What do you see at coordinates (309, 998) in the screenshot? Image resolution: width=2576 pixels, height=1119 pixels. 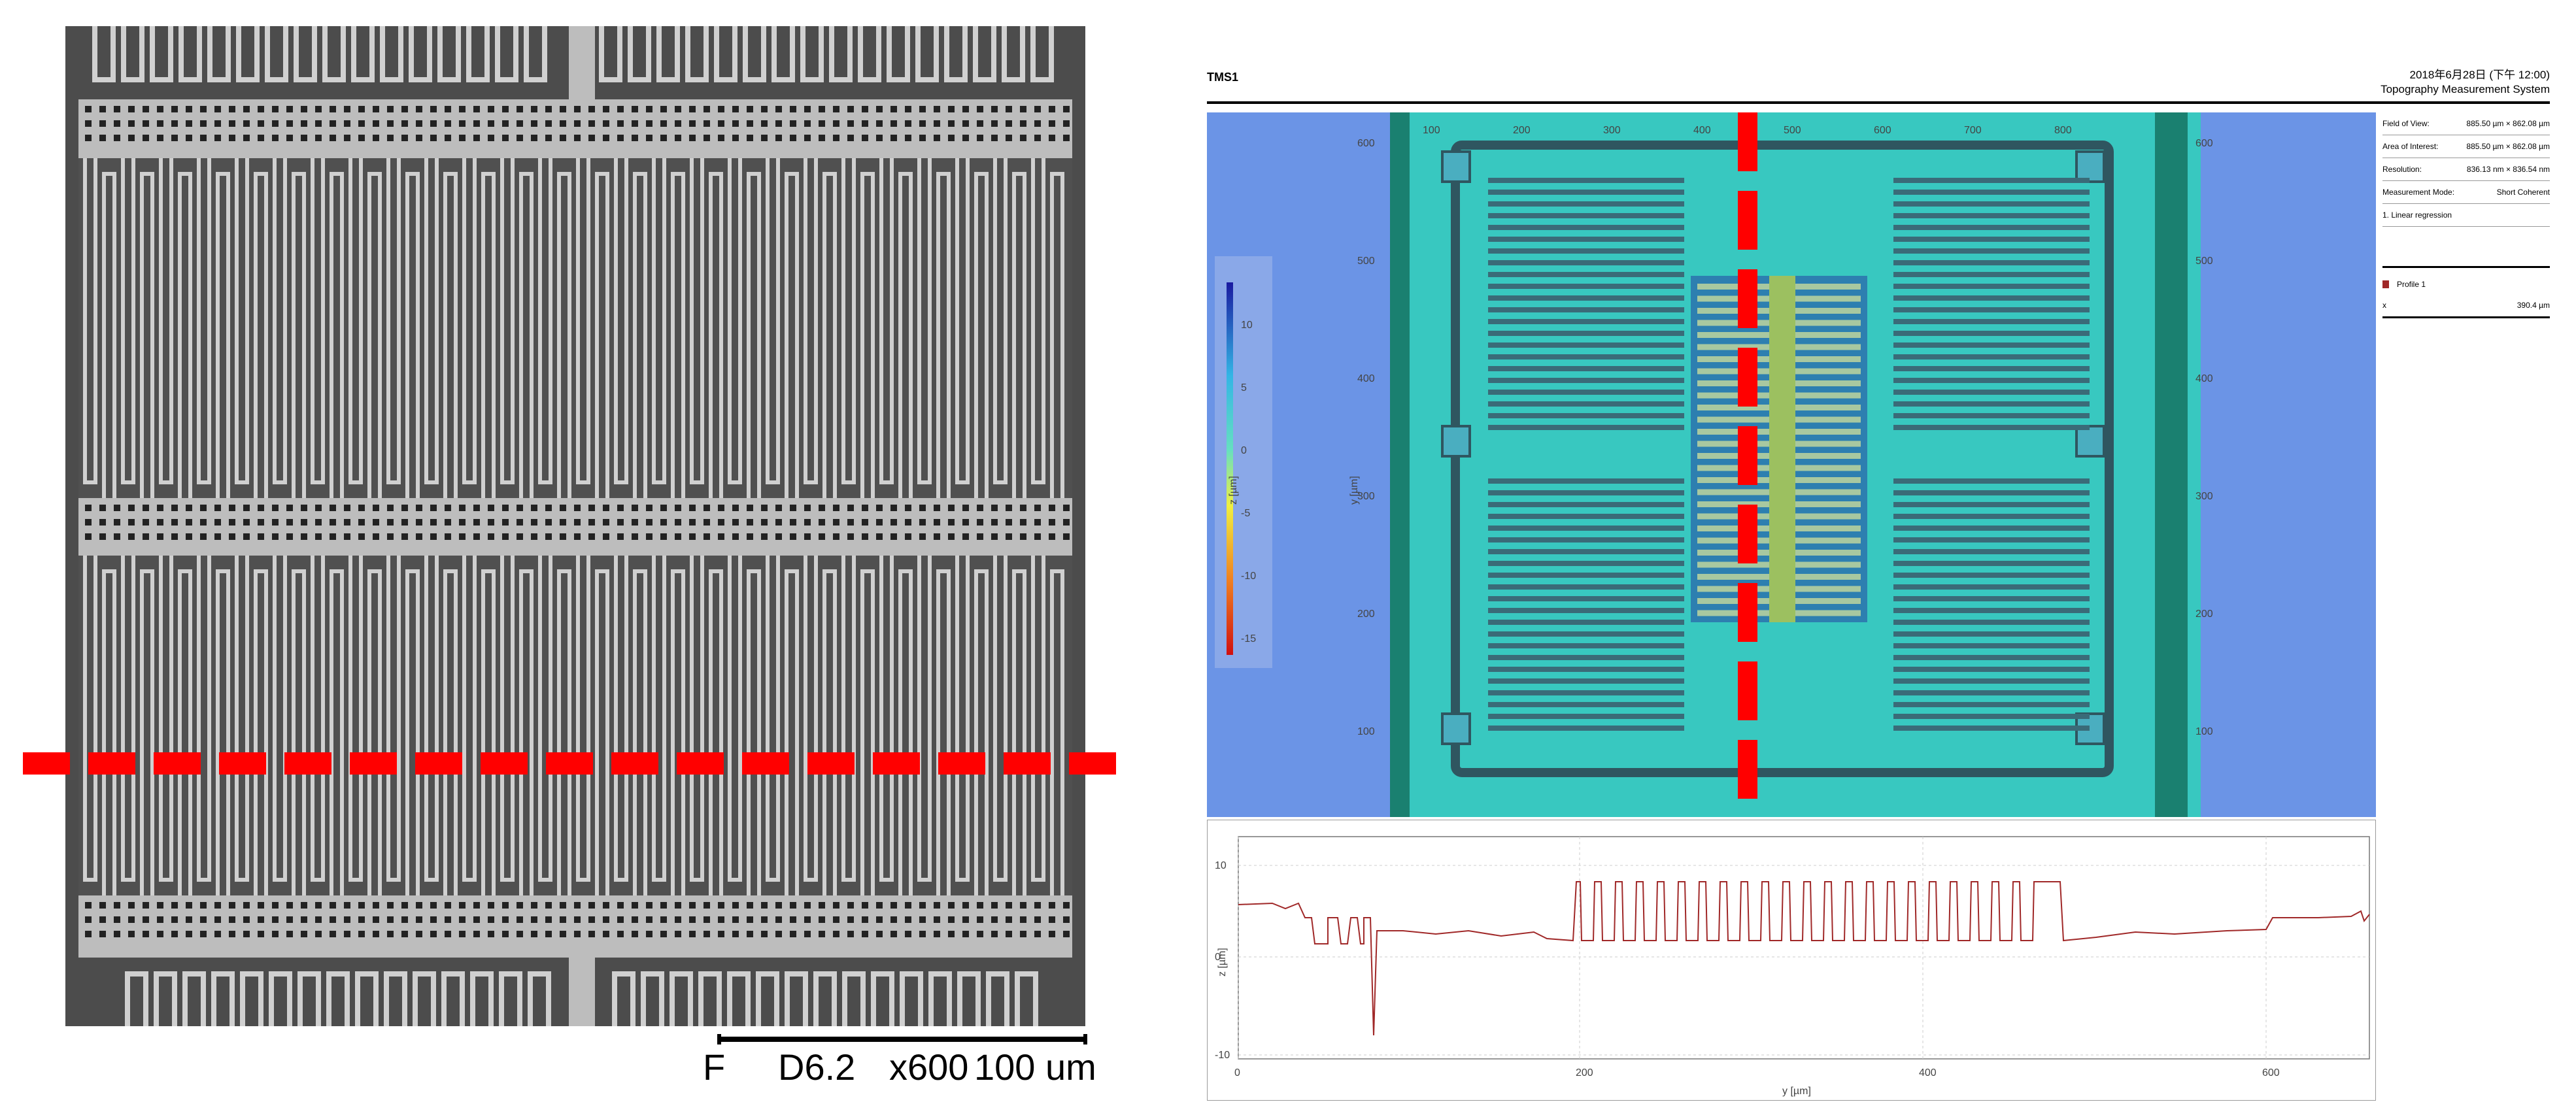 I see `sem-bottom-comb-loop` at bounding box center [309, 998].